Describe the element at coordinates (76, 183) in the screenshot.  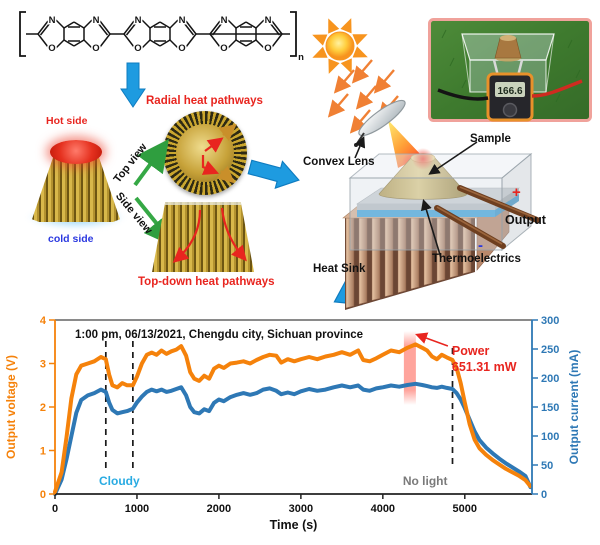
I see `cone-device-view: Hot side cold side` at that location.